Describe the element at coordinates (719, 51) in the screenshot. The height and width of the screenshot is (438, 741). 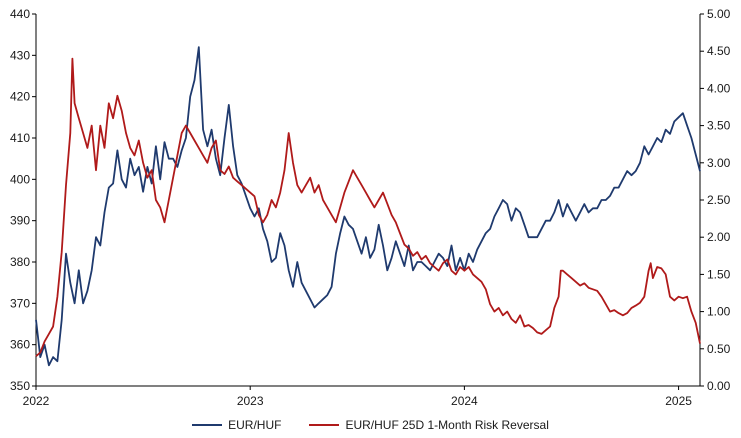
I see `right-tick-label: 4.50` at that location.